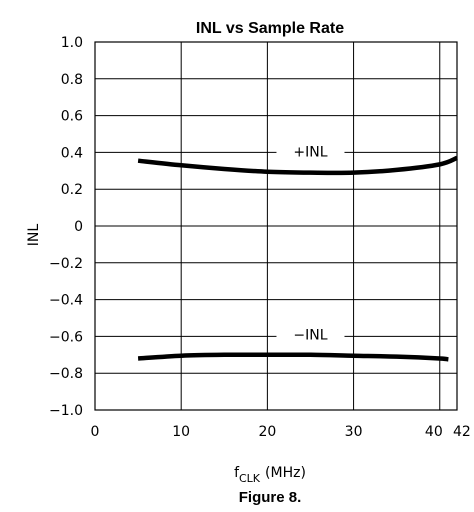 The image size is (474, 512). Describe the element at coordinates (72, 80) in the screenshot. I see `y-tick-label: 0.8` at that location.